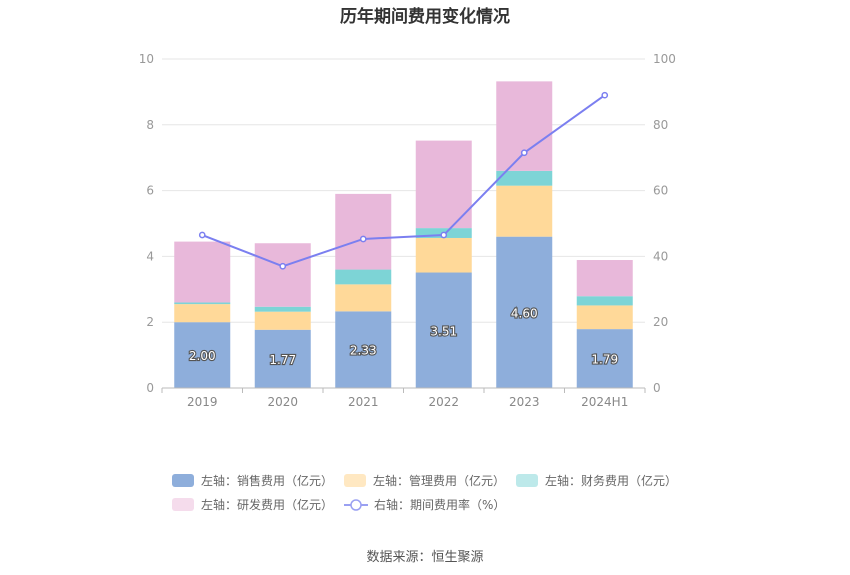 The height and width of the screenshot is (575, 850). What do you see at coordinates (439, 481) in the screenshot?
I see `legend-label-admin: 左轴：管理费用（亿元）` at bounding box center [439, 481].